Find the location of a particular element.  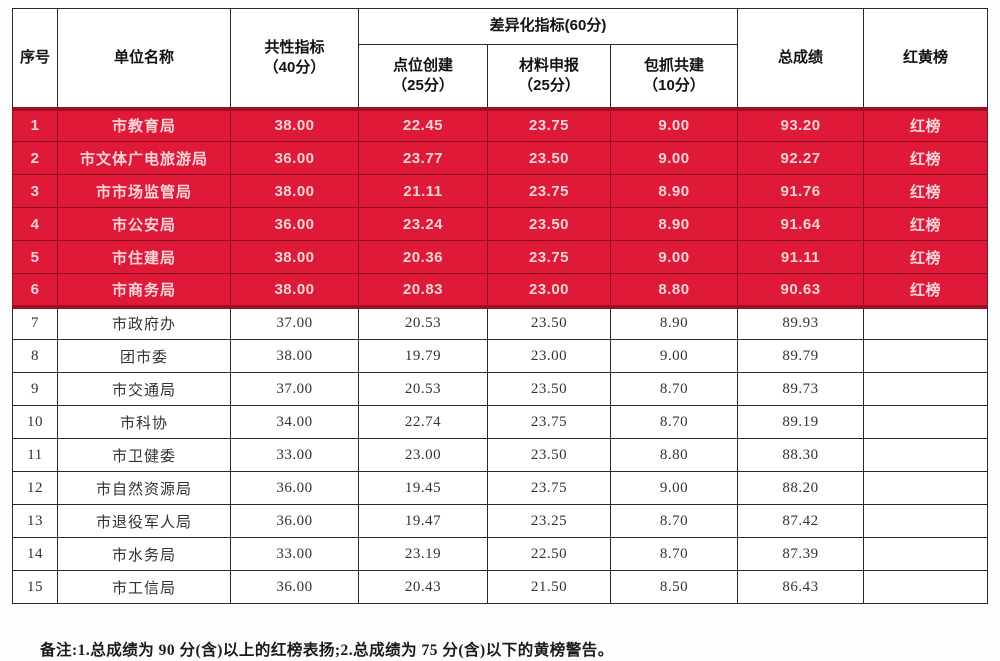

col-header-point: 点位创建 （25分） is located at coordinates (423, 76).